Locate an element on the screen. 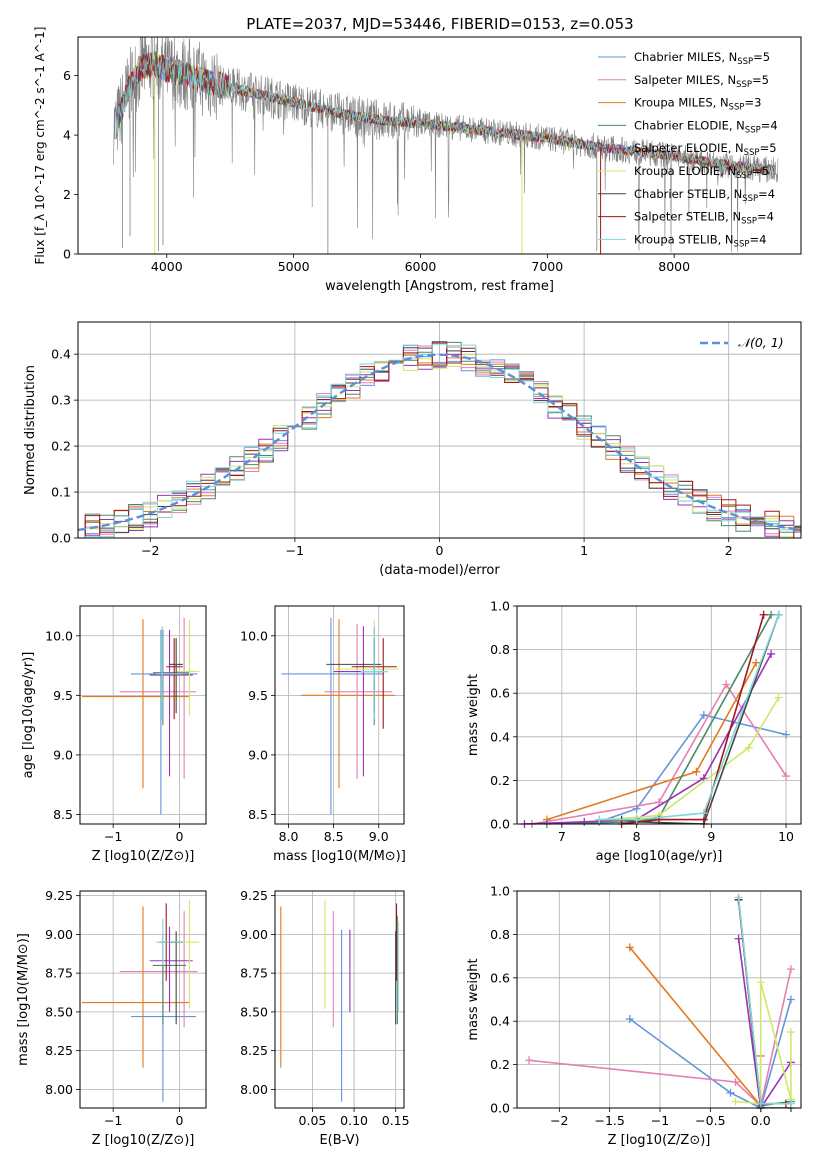 This screenshot has height=1170, width=819. legend-label: Chabrier STELIB, NSSP=4 is located at coordinates (704, 195).